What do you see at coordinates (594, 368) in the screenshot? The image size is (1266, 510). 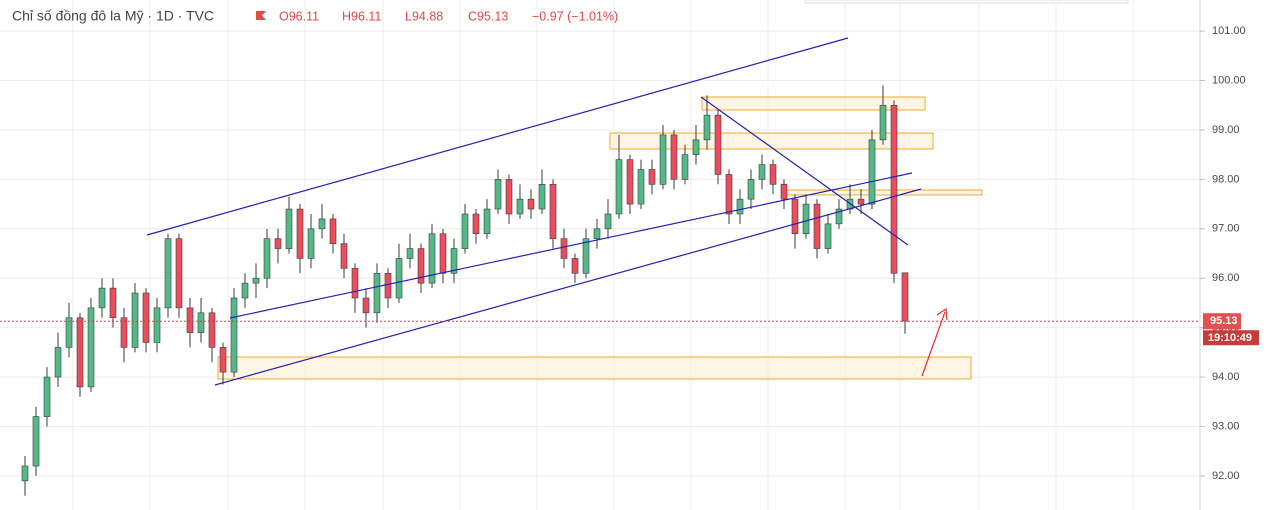 I see `support-zone` at bounding box center [594, 368].